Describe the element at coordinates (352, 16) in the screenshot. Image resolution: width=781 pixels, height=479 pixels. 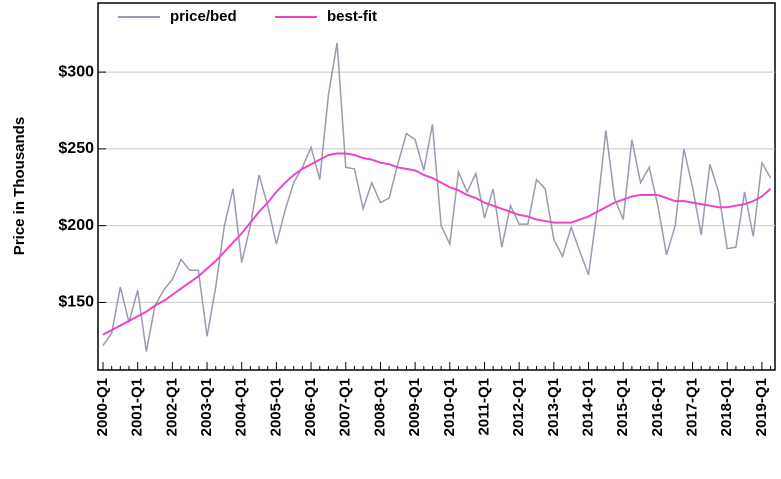
I see `legend-label: best-fit` at that location.